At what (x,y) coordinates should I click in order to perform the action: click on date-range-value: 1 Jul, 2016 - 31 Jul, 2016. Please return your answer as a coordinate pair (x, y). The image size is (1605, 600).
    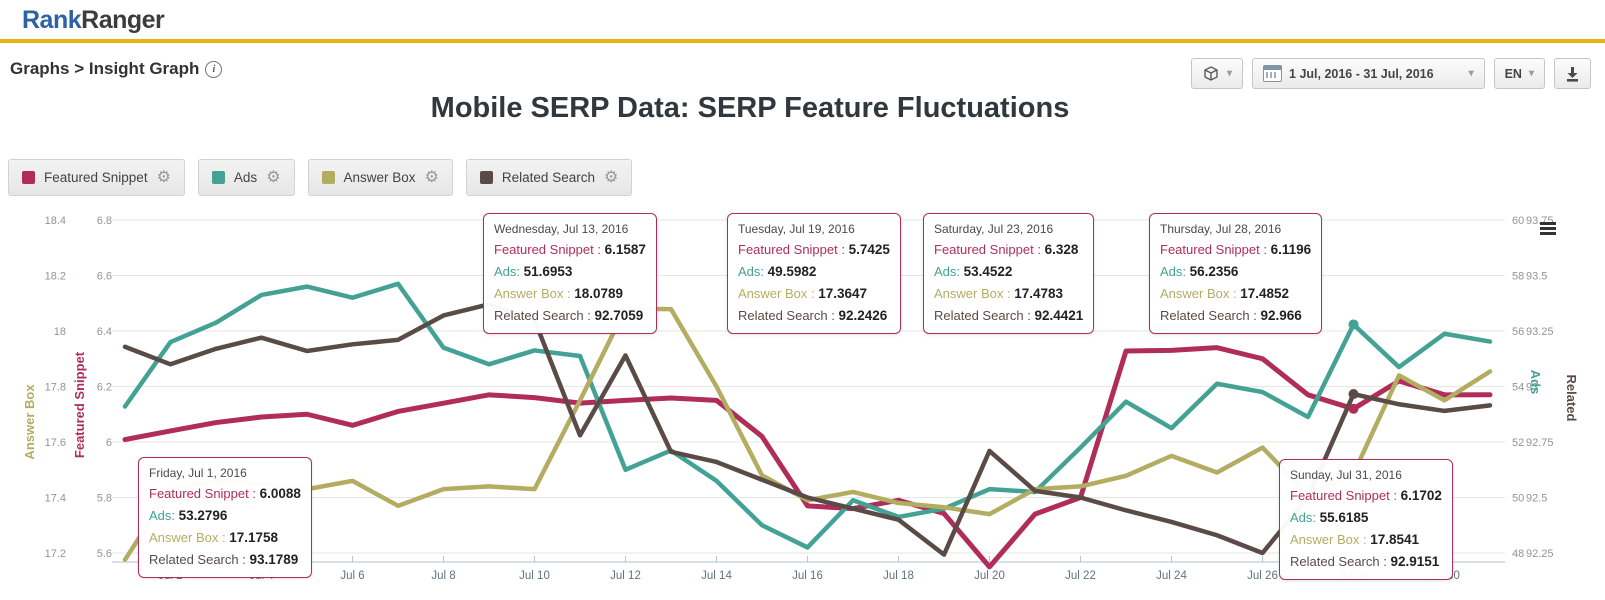
    Looking at the image, I should click on (1361, 73).